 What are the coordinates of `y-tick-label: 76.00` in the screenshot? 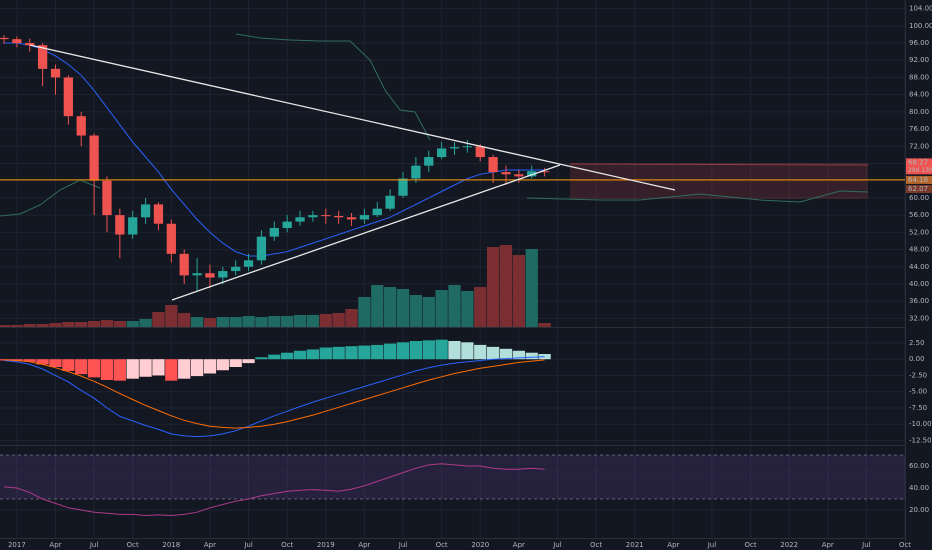 It's located at (919, 129).